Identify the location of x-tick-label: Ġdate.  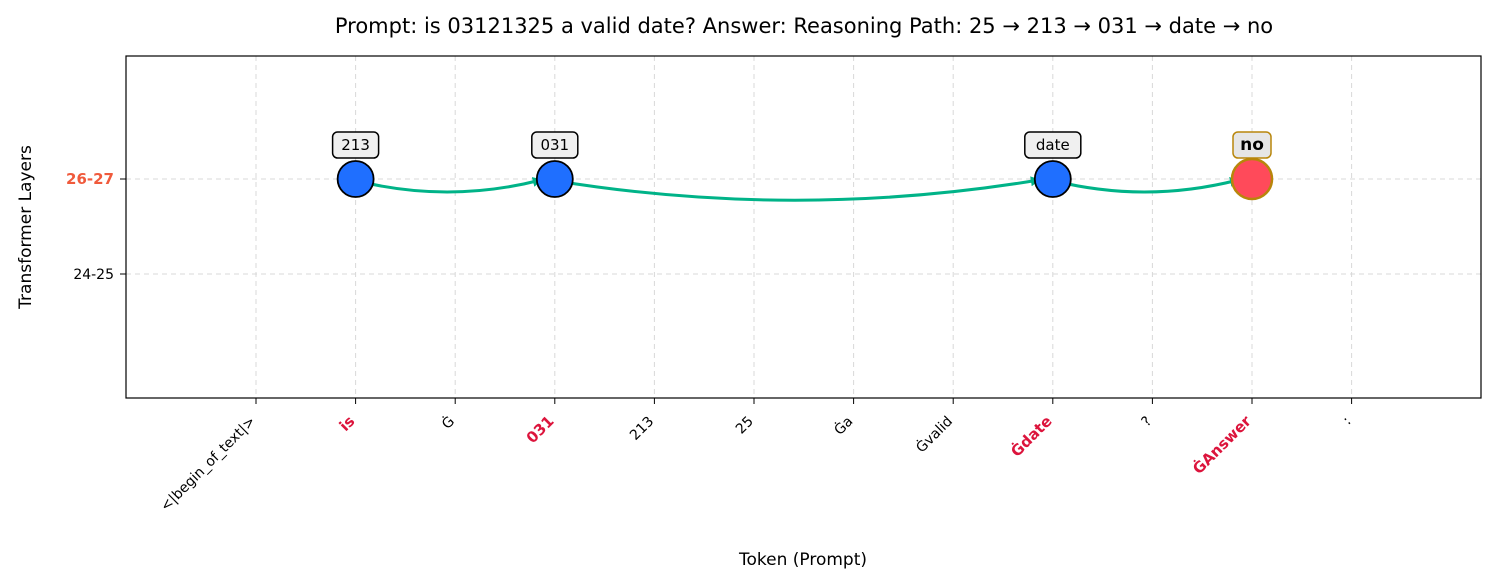
(1030, 435).